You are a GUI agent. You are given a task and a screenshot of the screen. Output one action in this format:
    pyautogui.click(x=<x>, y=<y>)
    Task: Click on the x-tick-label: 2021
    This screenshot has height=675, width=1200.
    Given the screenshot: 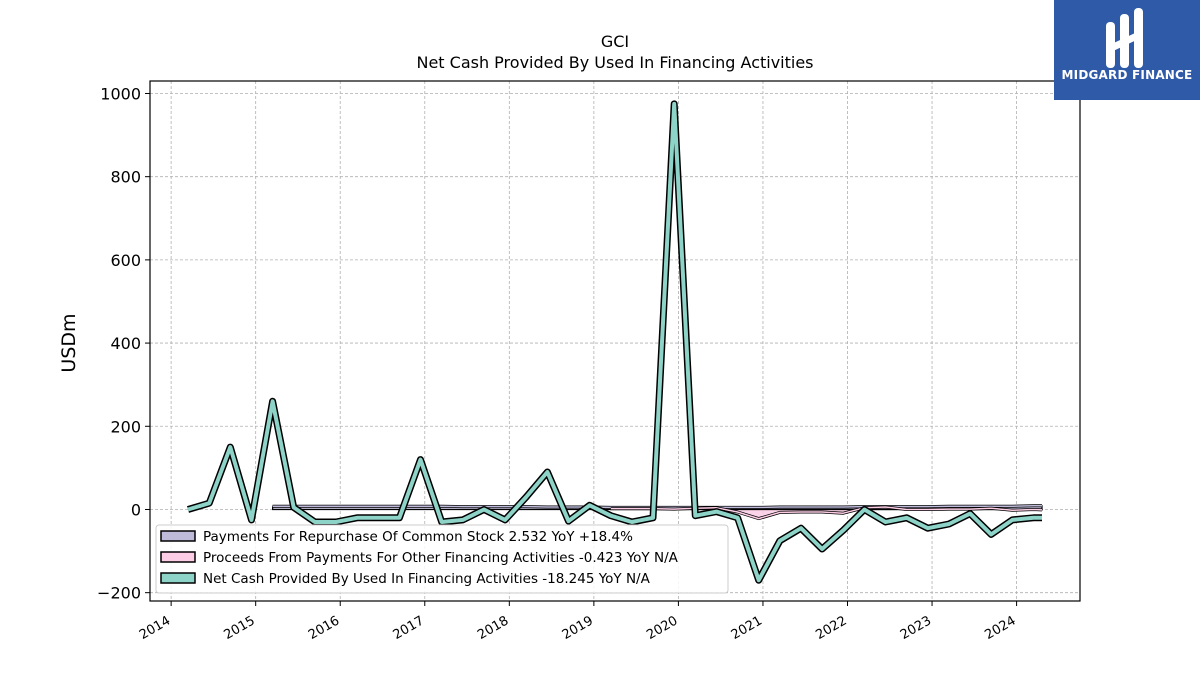 What is the action you would take?
    pyautogui.click(x=747, y=628)
    